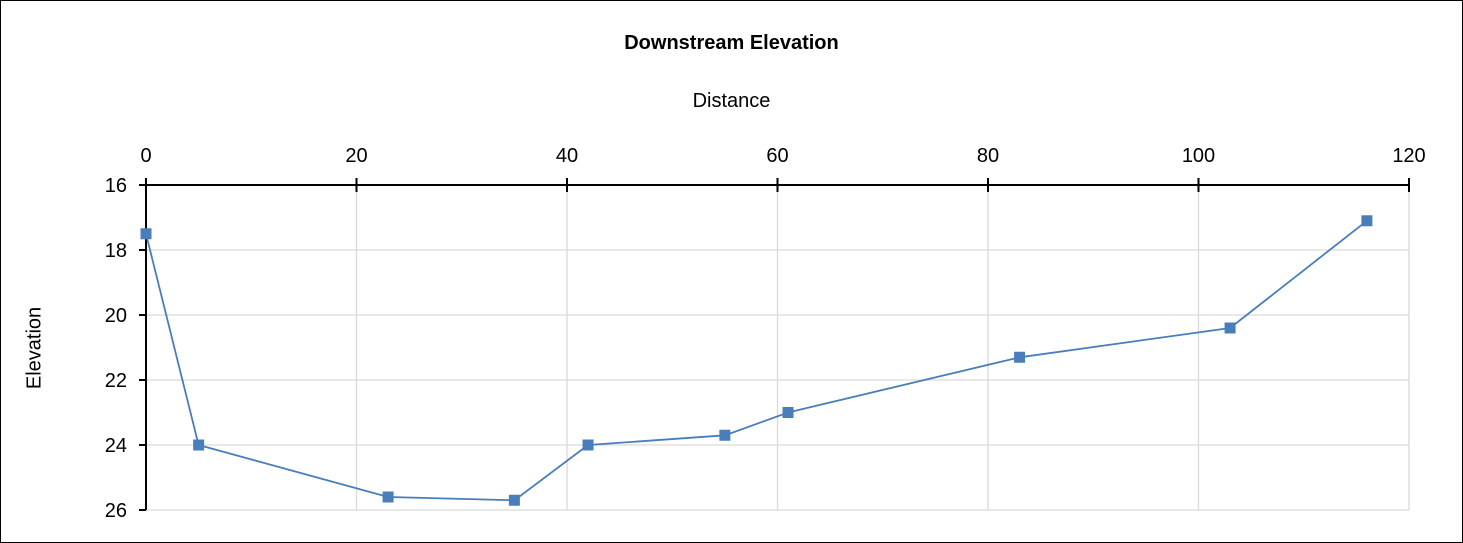 The image size is (1463, 543). I want to click on x-axis-title: Distance, so click(731, 101).